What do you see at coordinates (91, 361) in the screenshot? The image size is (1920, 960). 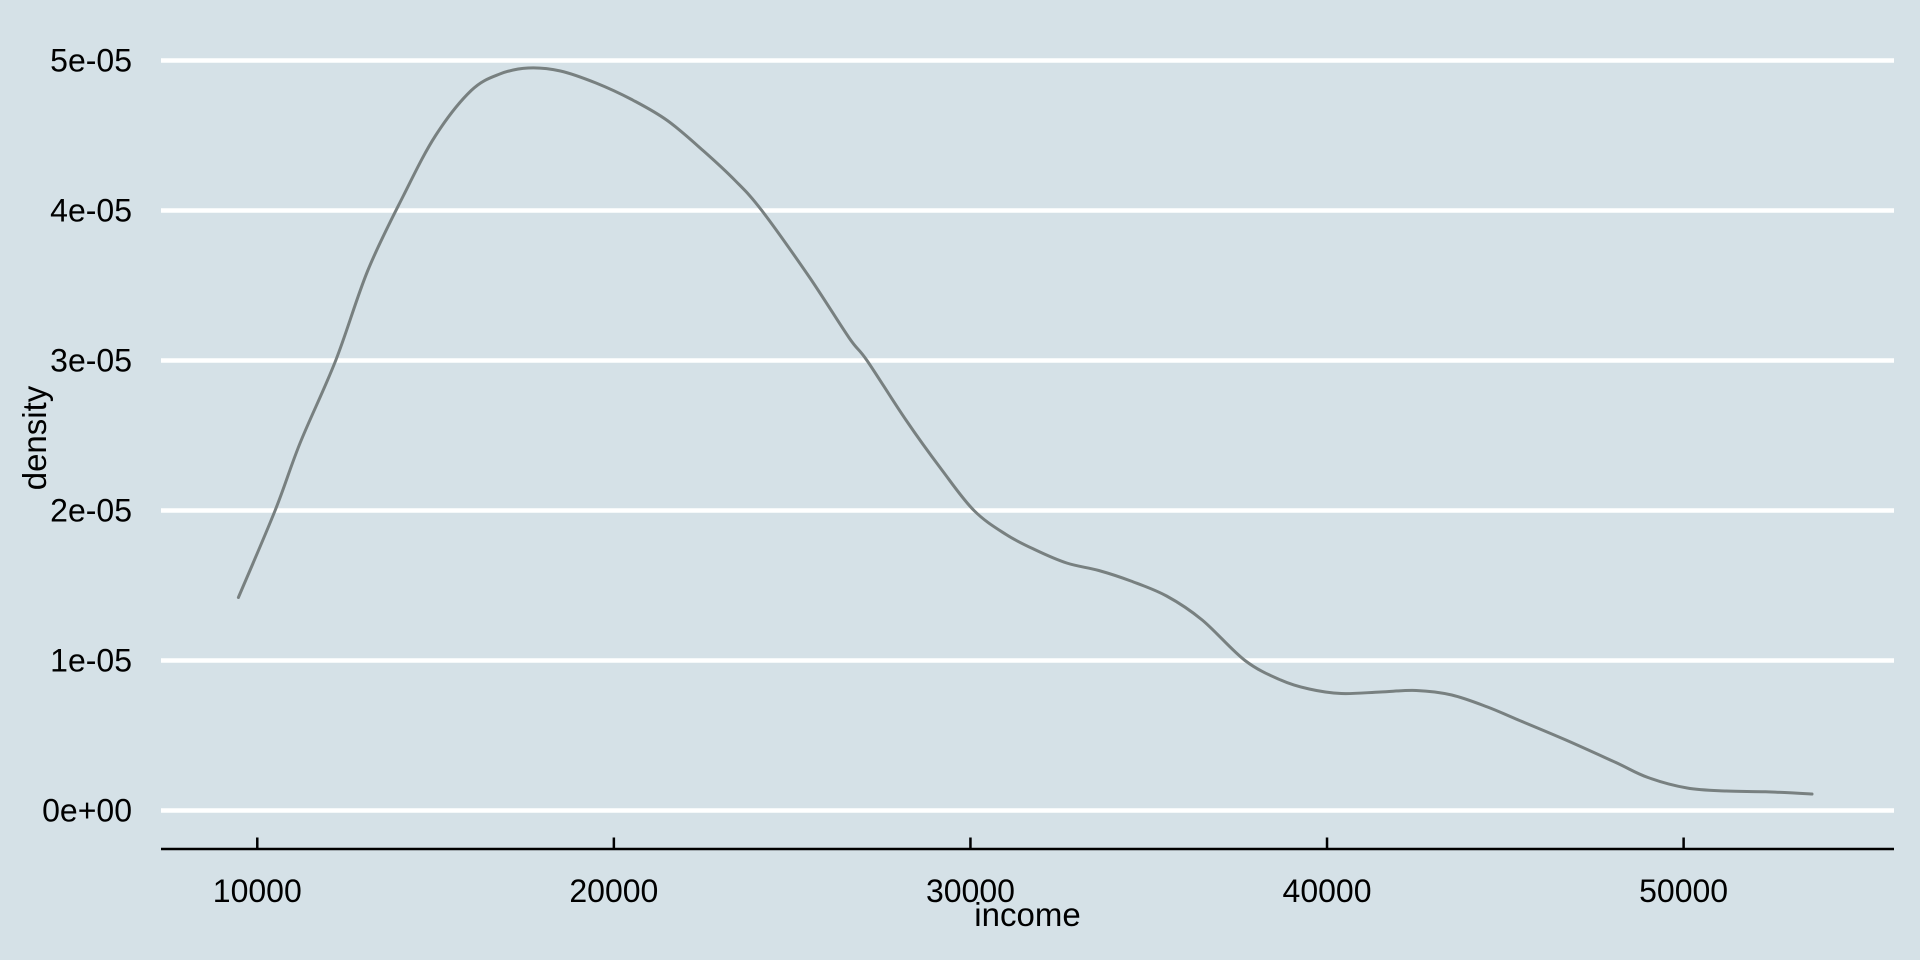 I see `y-tick-label: 3e-05` at bounding box center [91, 361].